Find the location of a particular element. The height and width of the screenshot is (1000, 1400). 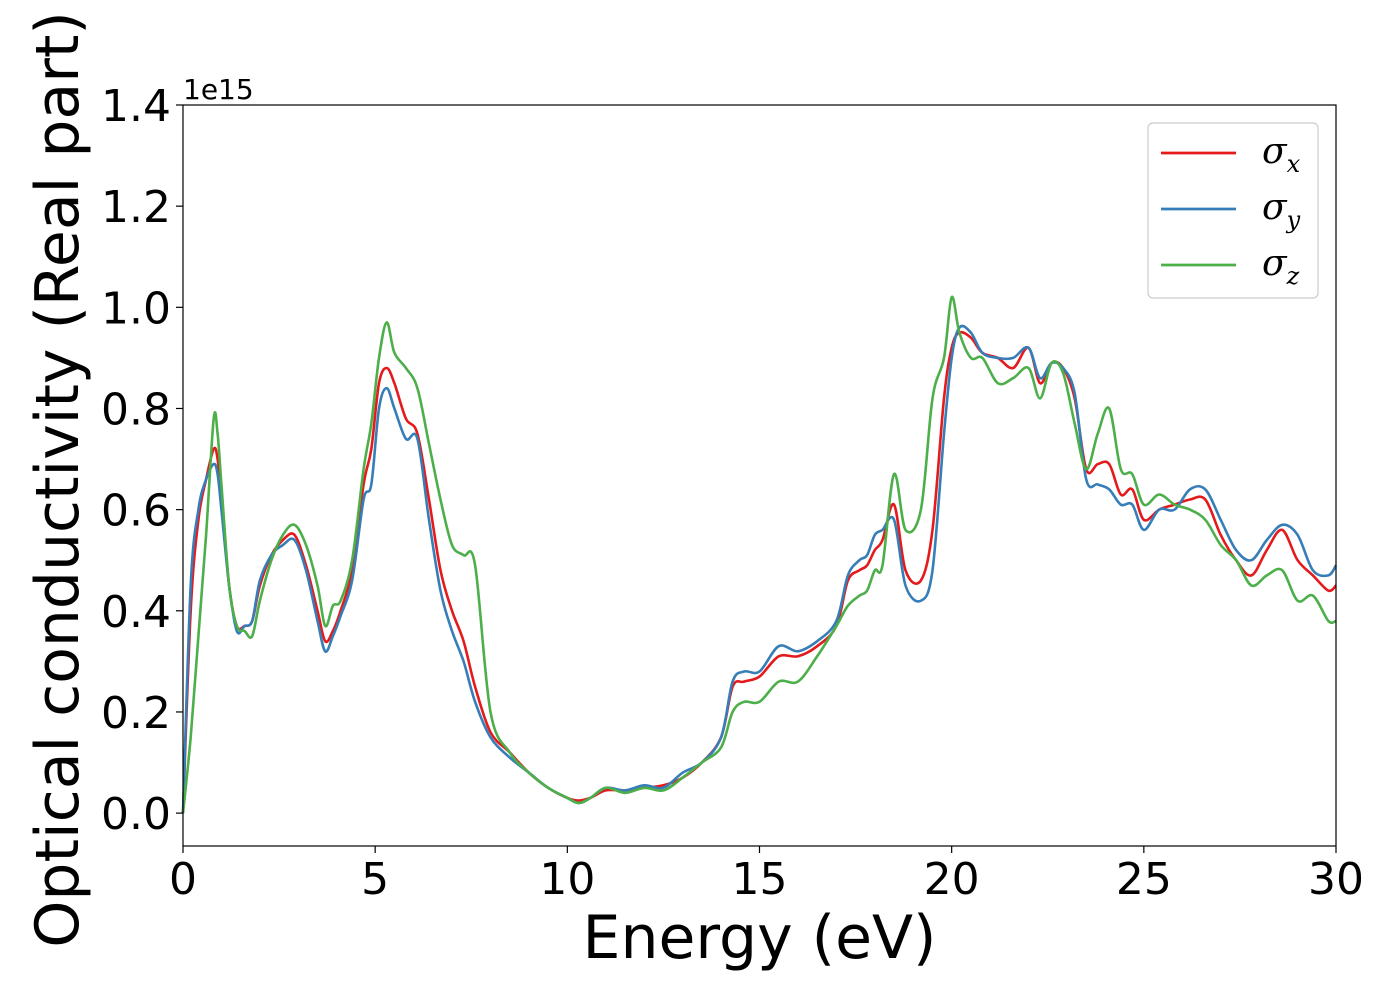

y-tick-label: 0.4 is located at coordinates (136, 612).